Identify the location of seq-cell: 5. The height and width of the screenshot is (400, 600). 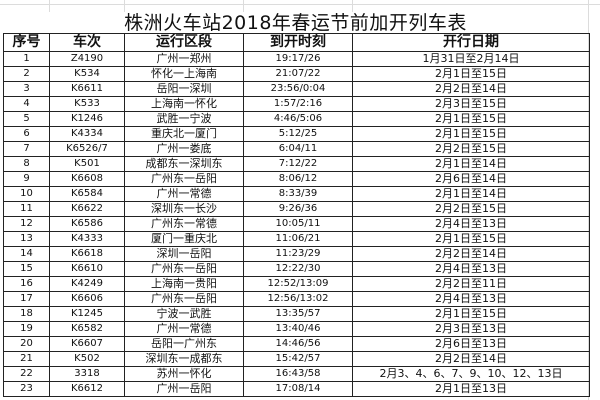
(26, 119).